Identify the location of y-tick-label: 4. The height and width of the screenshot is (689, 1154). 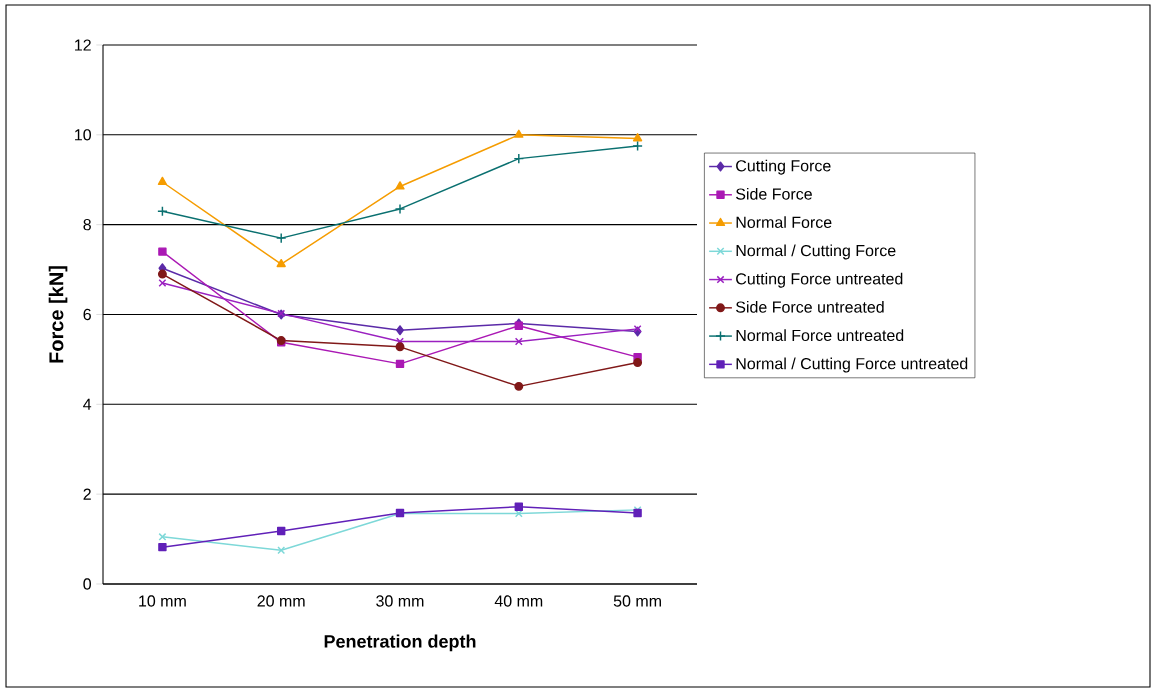
(87, 404).